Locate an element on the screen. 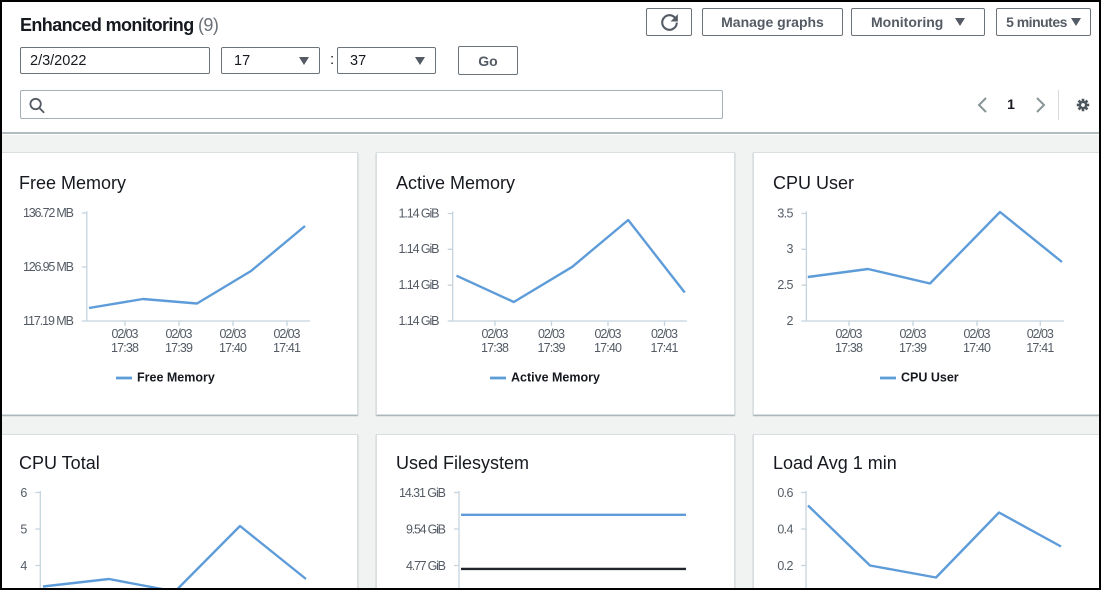 This screenshot has height=590, width=1101. svg-text: 5 is located at coordinates (23, 530).